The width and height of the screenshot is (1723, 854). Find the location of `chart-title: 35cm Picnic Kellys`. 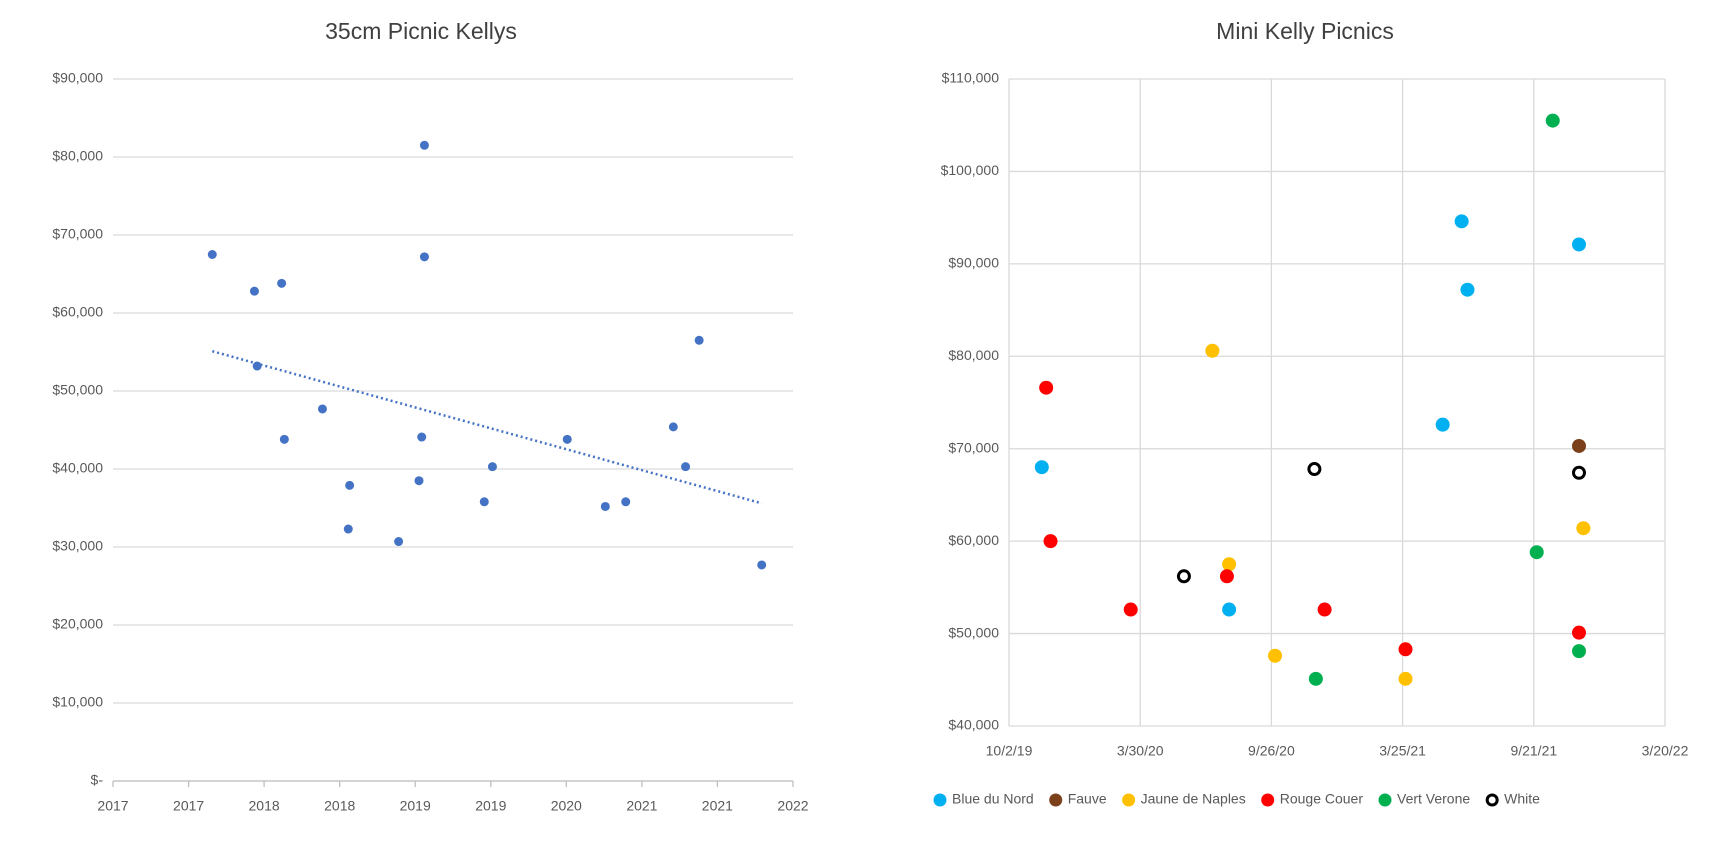

chart-title: 35cm Picnic Kellys is located at coordinates (421, 31).